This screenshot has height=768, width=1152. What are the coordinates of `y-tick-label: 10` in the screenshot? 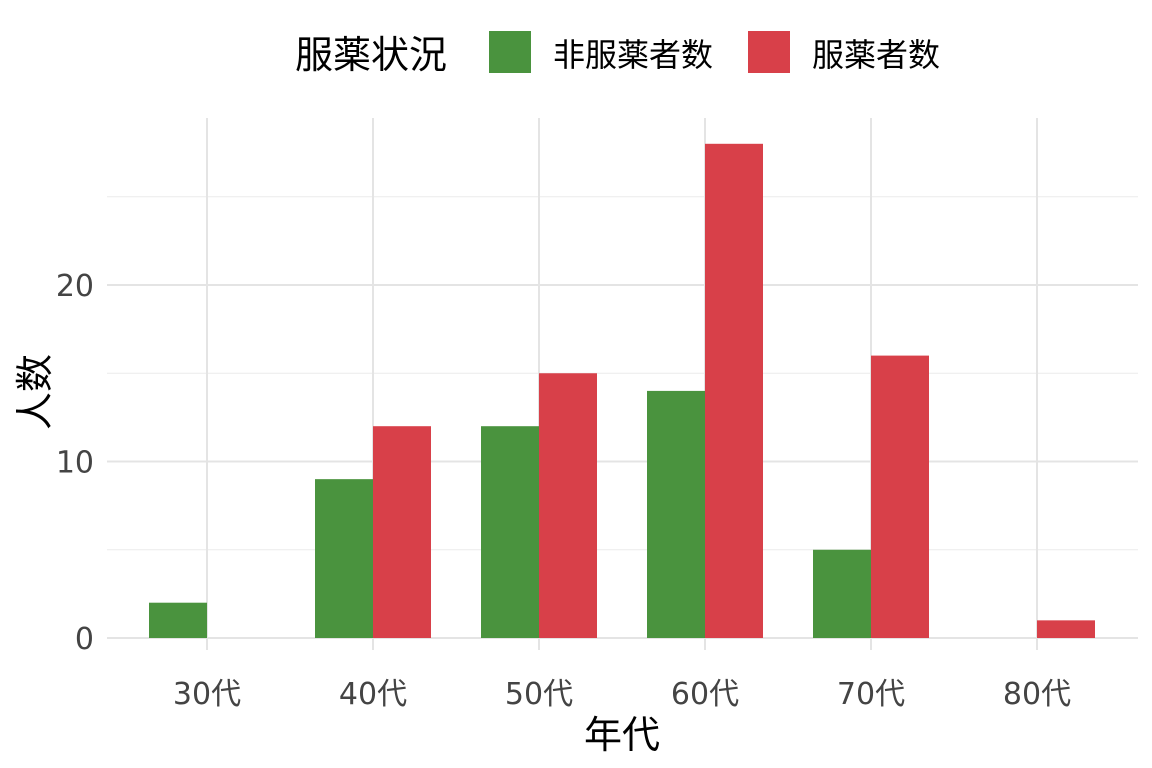 It's located at (75, 463).